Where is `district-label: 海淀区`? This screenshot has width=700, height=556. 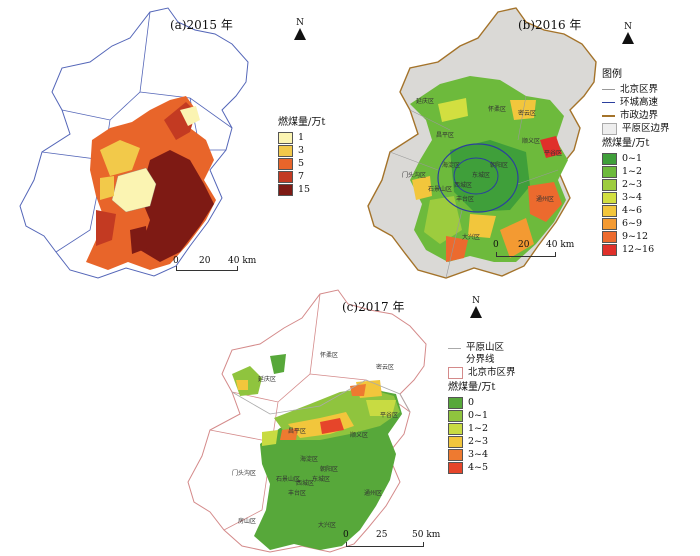
district-label: 海淀区 is located at coordinates (309, 459).